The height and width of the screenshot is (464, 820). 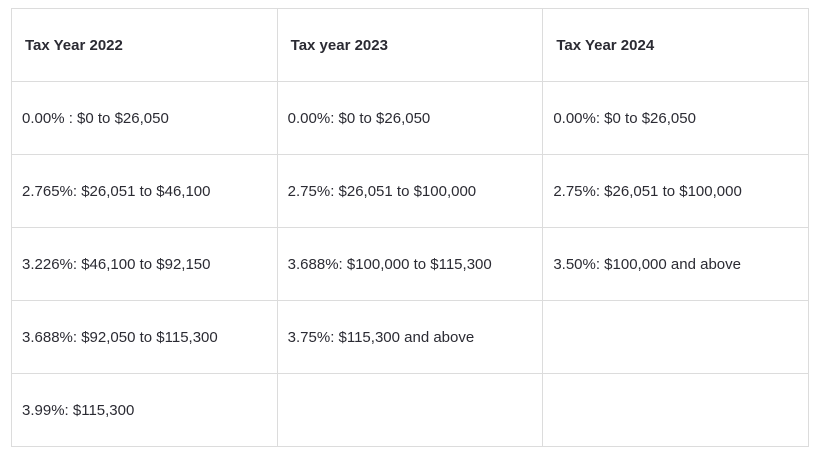 I want to click on table-cell: 3.688%: $100,000 to $115,300, so click(x=410, y=264).